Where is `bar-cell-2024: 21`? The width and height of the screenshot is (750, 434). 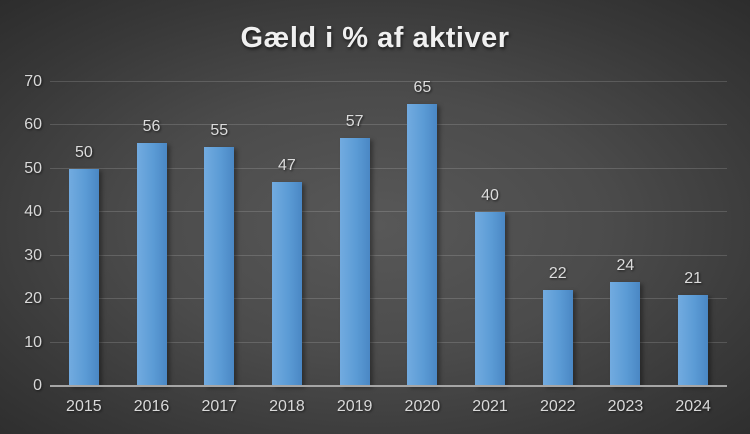 bar-cell-2024: 21 is located at coordinates (693, 234).